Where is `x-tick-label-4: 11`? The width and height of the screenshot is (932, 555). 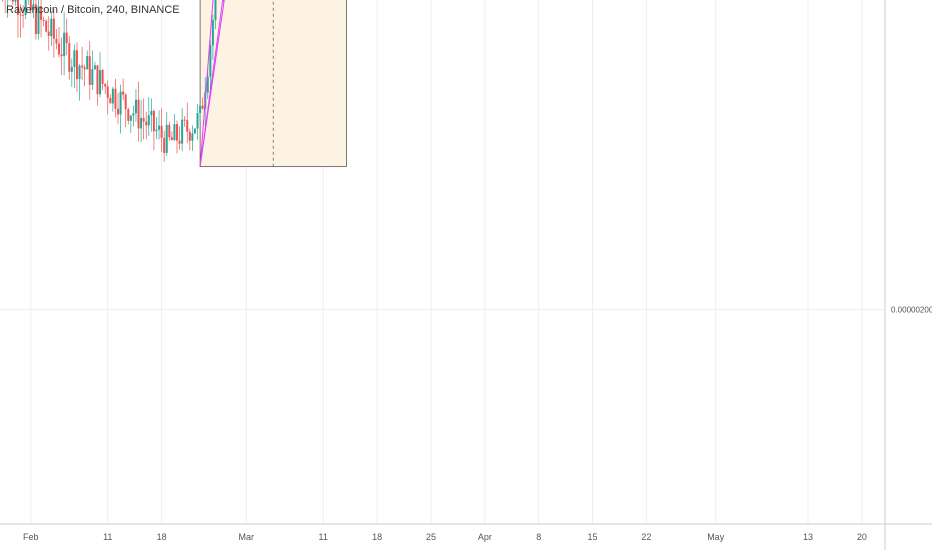 x-tick-label-4: 11 is located at coordinates (323, 537).